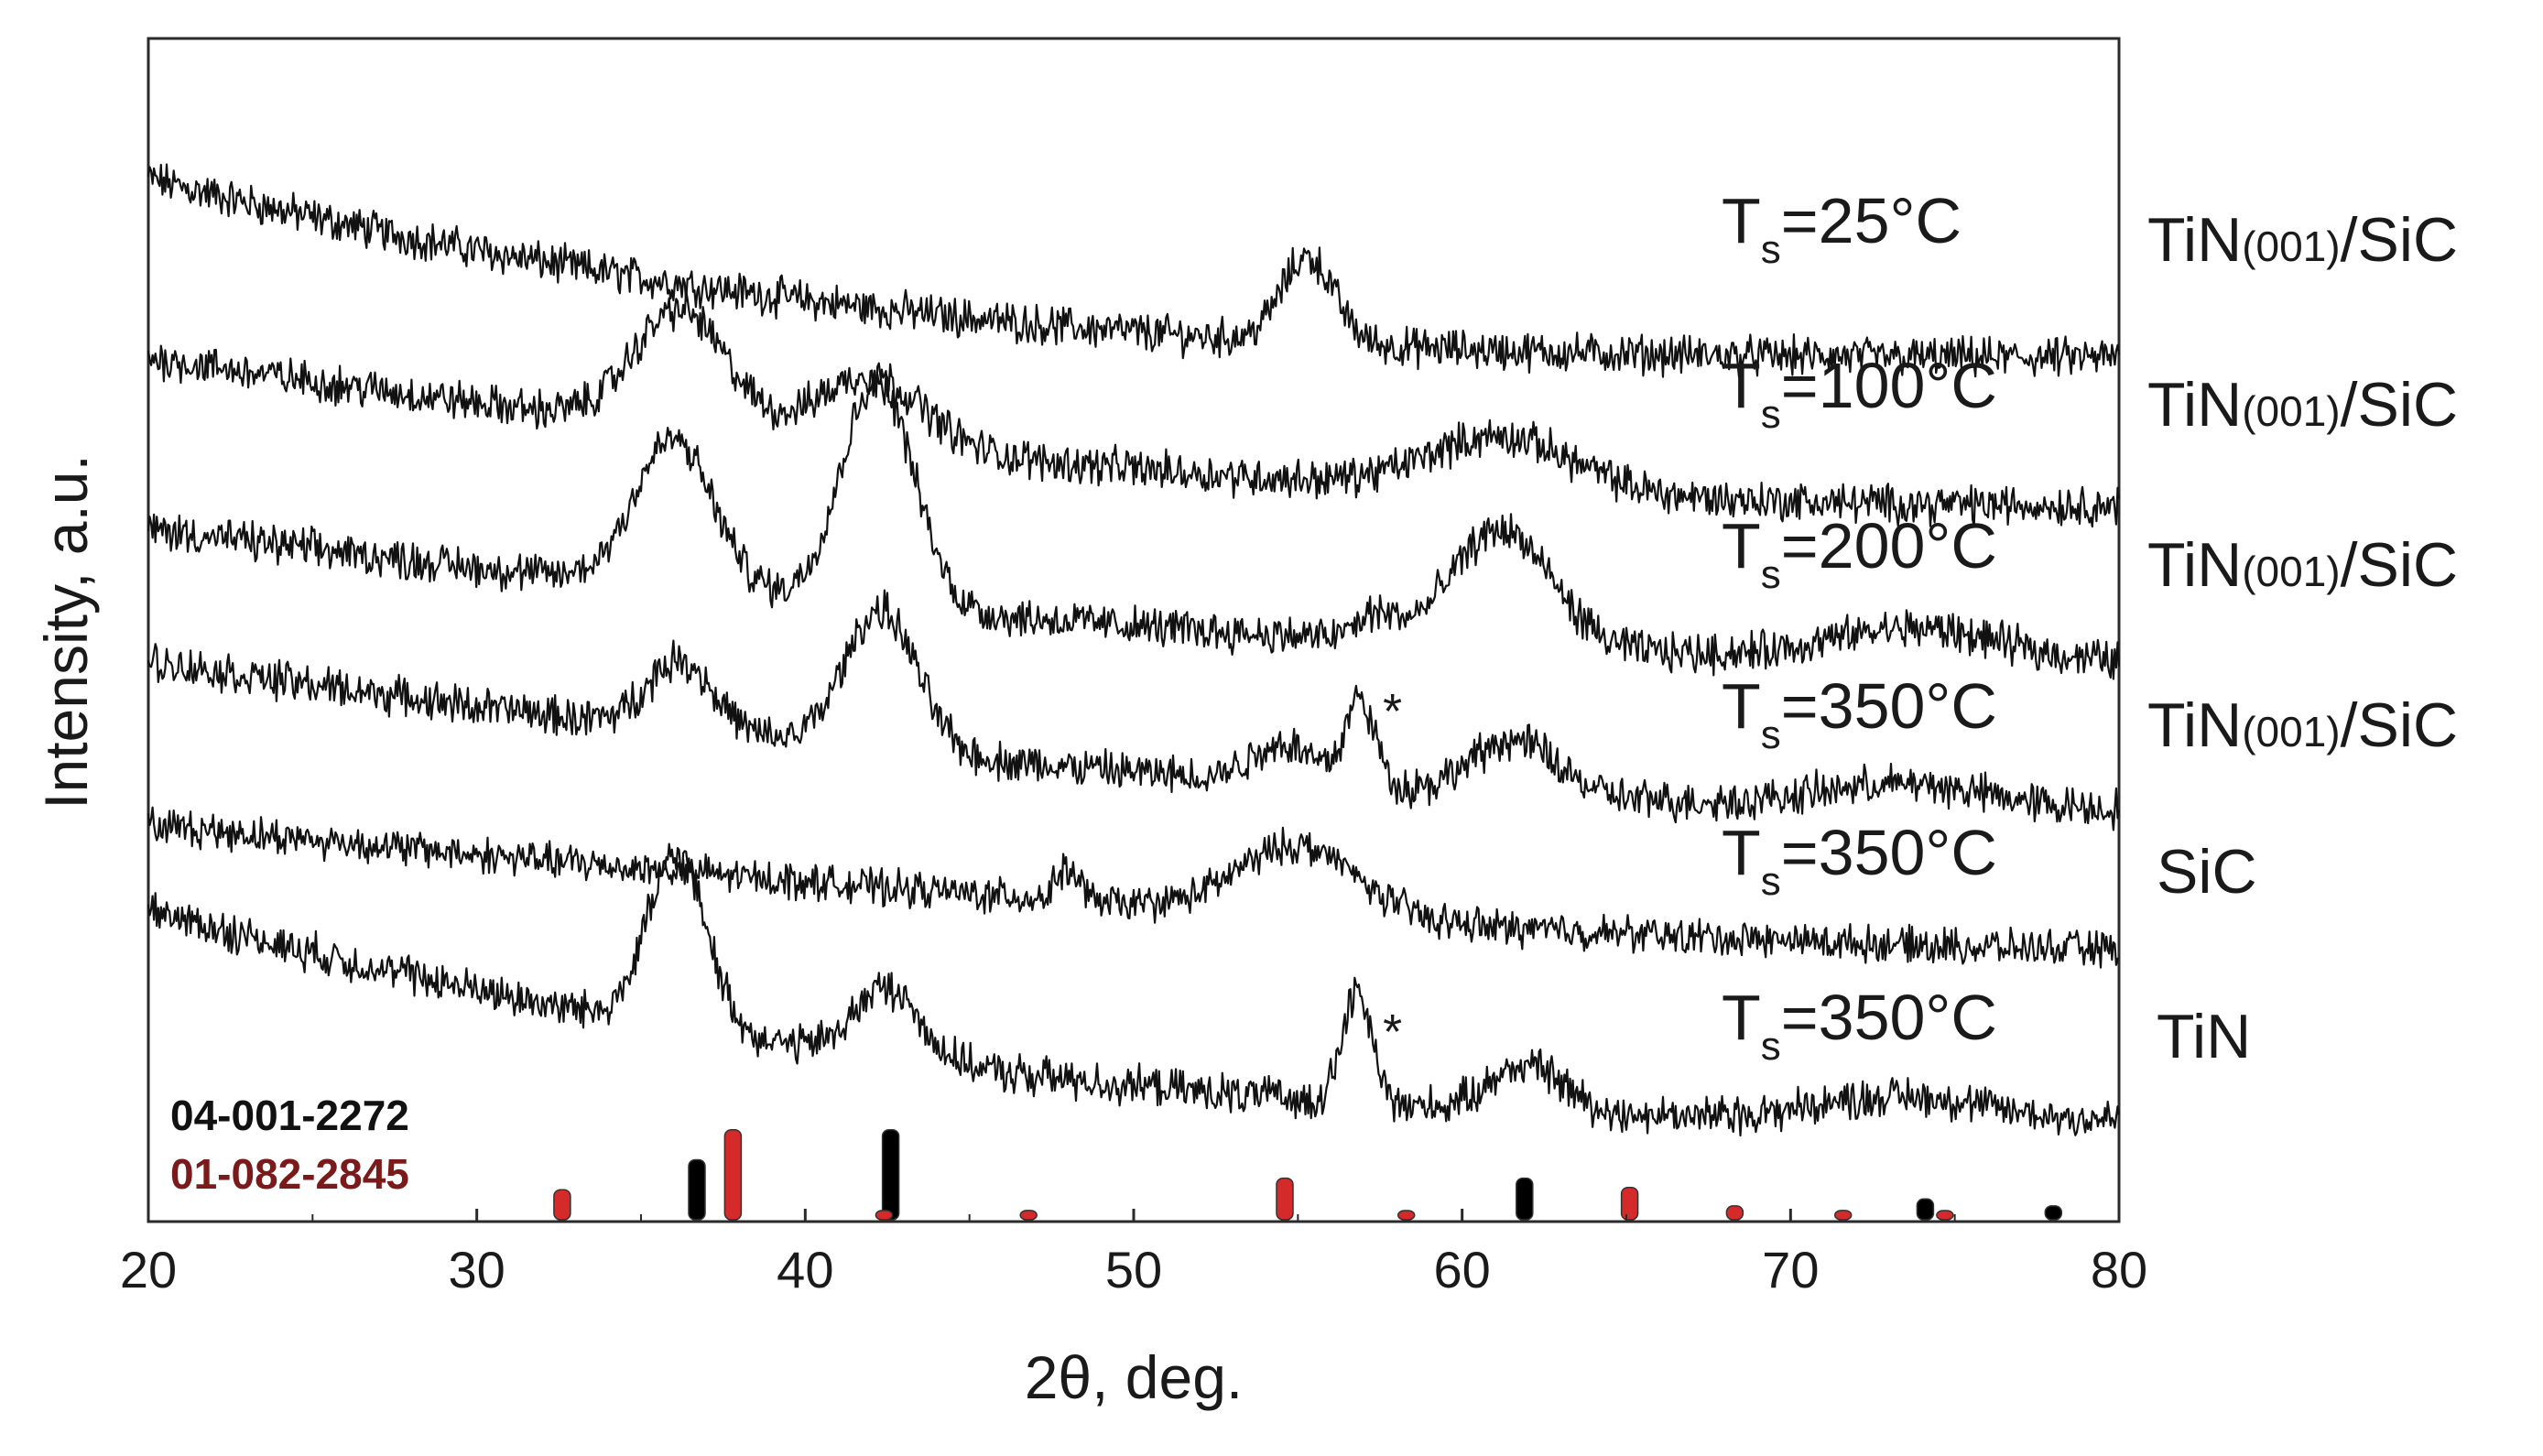  I want to click on x-tick-label-50: 50, so click(1133, 1269).